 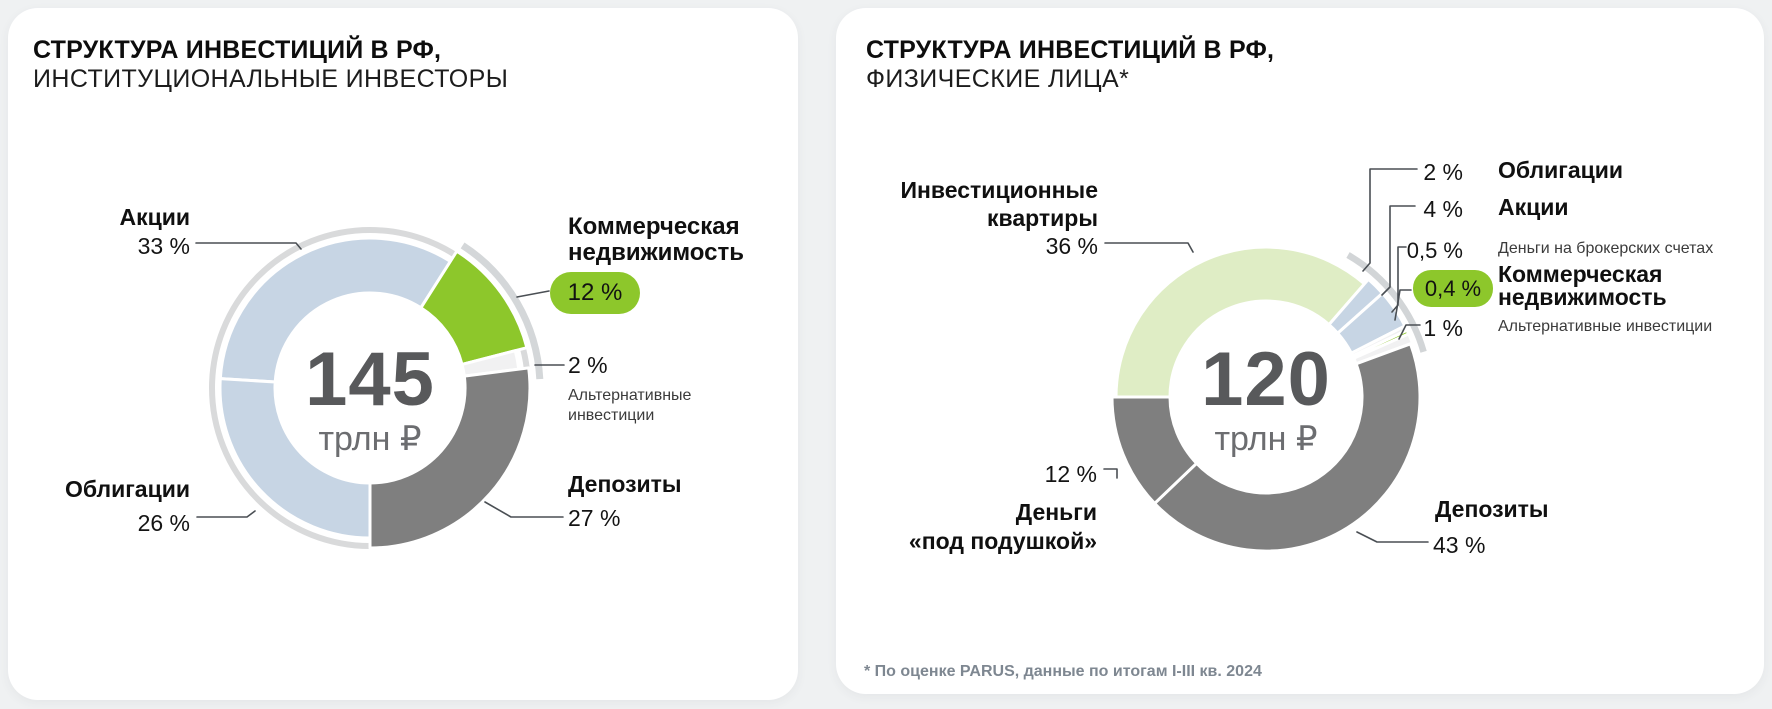 What do you see at coordinates (163, 523) in the screenshot?
I see `callout-obligacii-pct: 26 %` at bounding box center [163, 523].